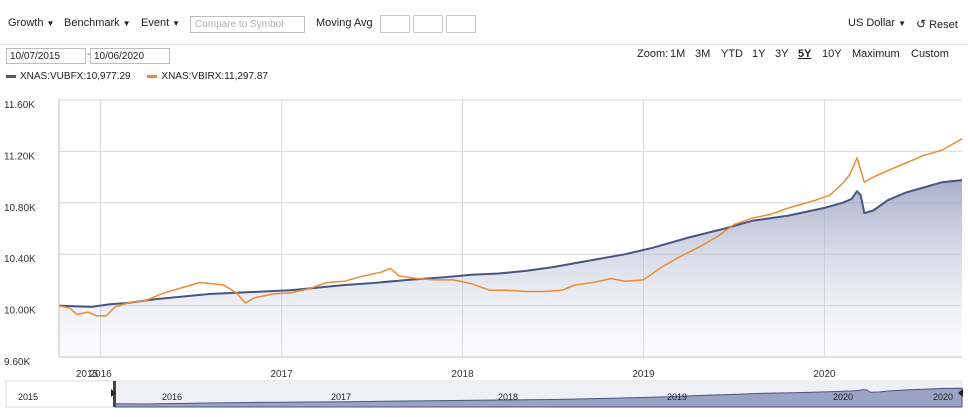 This screenshot has height=417, width=968. What do you see at coordinates (643, 374) in the screenshot?
I see `x-tick-label: 2019` at bounding box center [643, 374].